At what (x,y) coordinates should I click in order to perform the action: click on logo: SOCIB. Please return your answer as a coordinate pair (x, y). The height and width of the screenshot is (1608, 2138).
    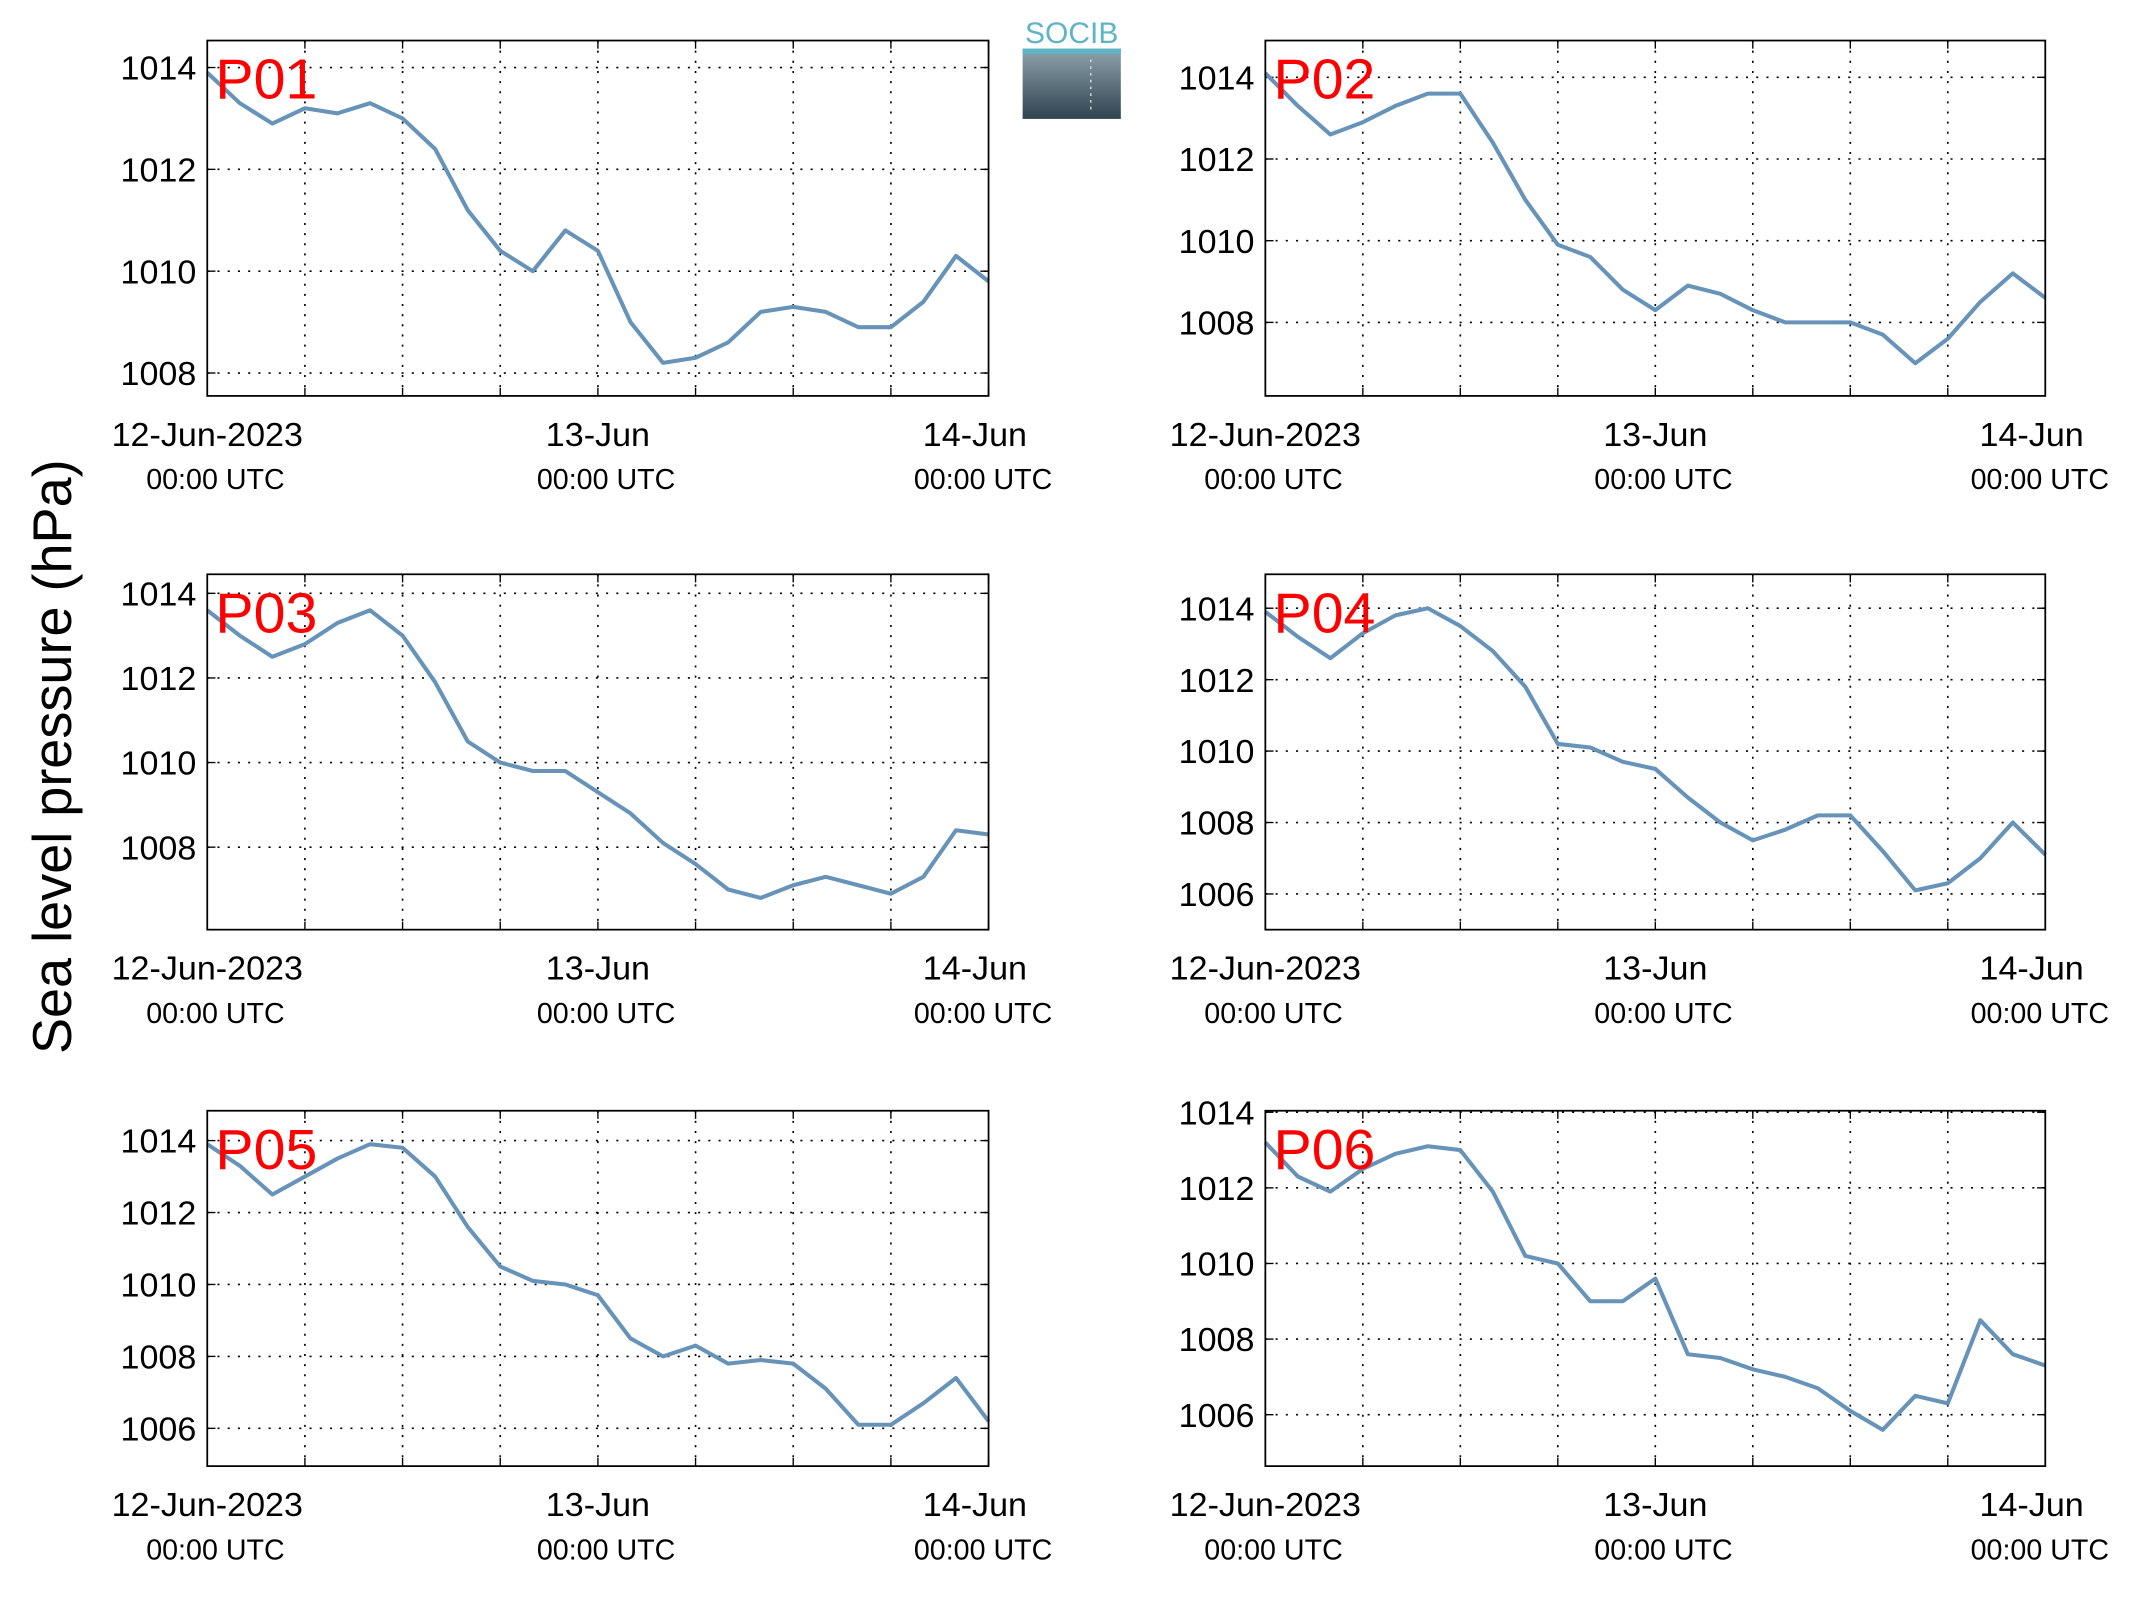
    Looking at the image, I should click on (1071, 68).